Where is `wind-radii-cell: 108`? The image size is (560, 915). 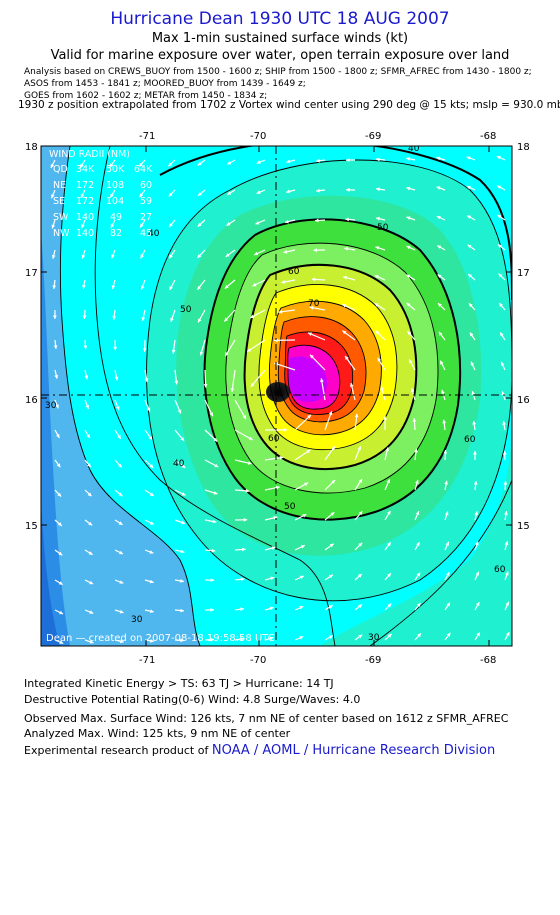
wind-radii-cell: 108 is located at coordinates (115, 185).